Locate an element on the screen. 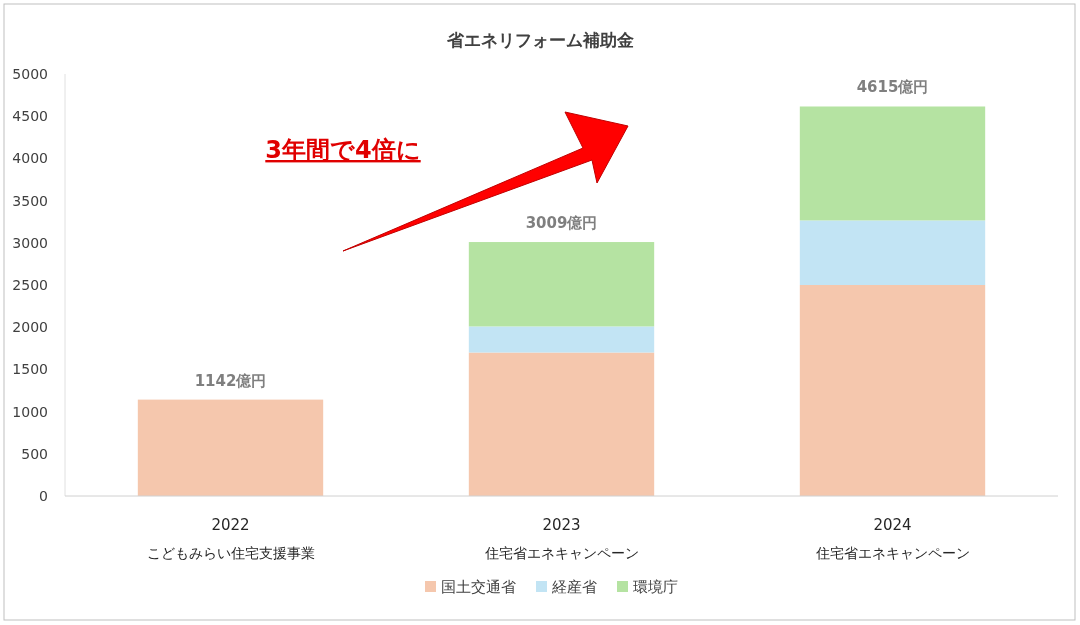  legend-label: 環境庁 is located at coordinates (655, 587).